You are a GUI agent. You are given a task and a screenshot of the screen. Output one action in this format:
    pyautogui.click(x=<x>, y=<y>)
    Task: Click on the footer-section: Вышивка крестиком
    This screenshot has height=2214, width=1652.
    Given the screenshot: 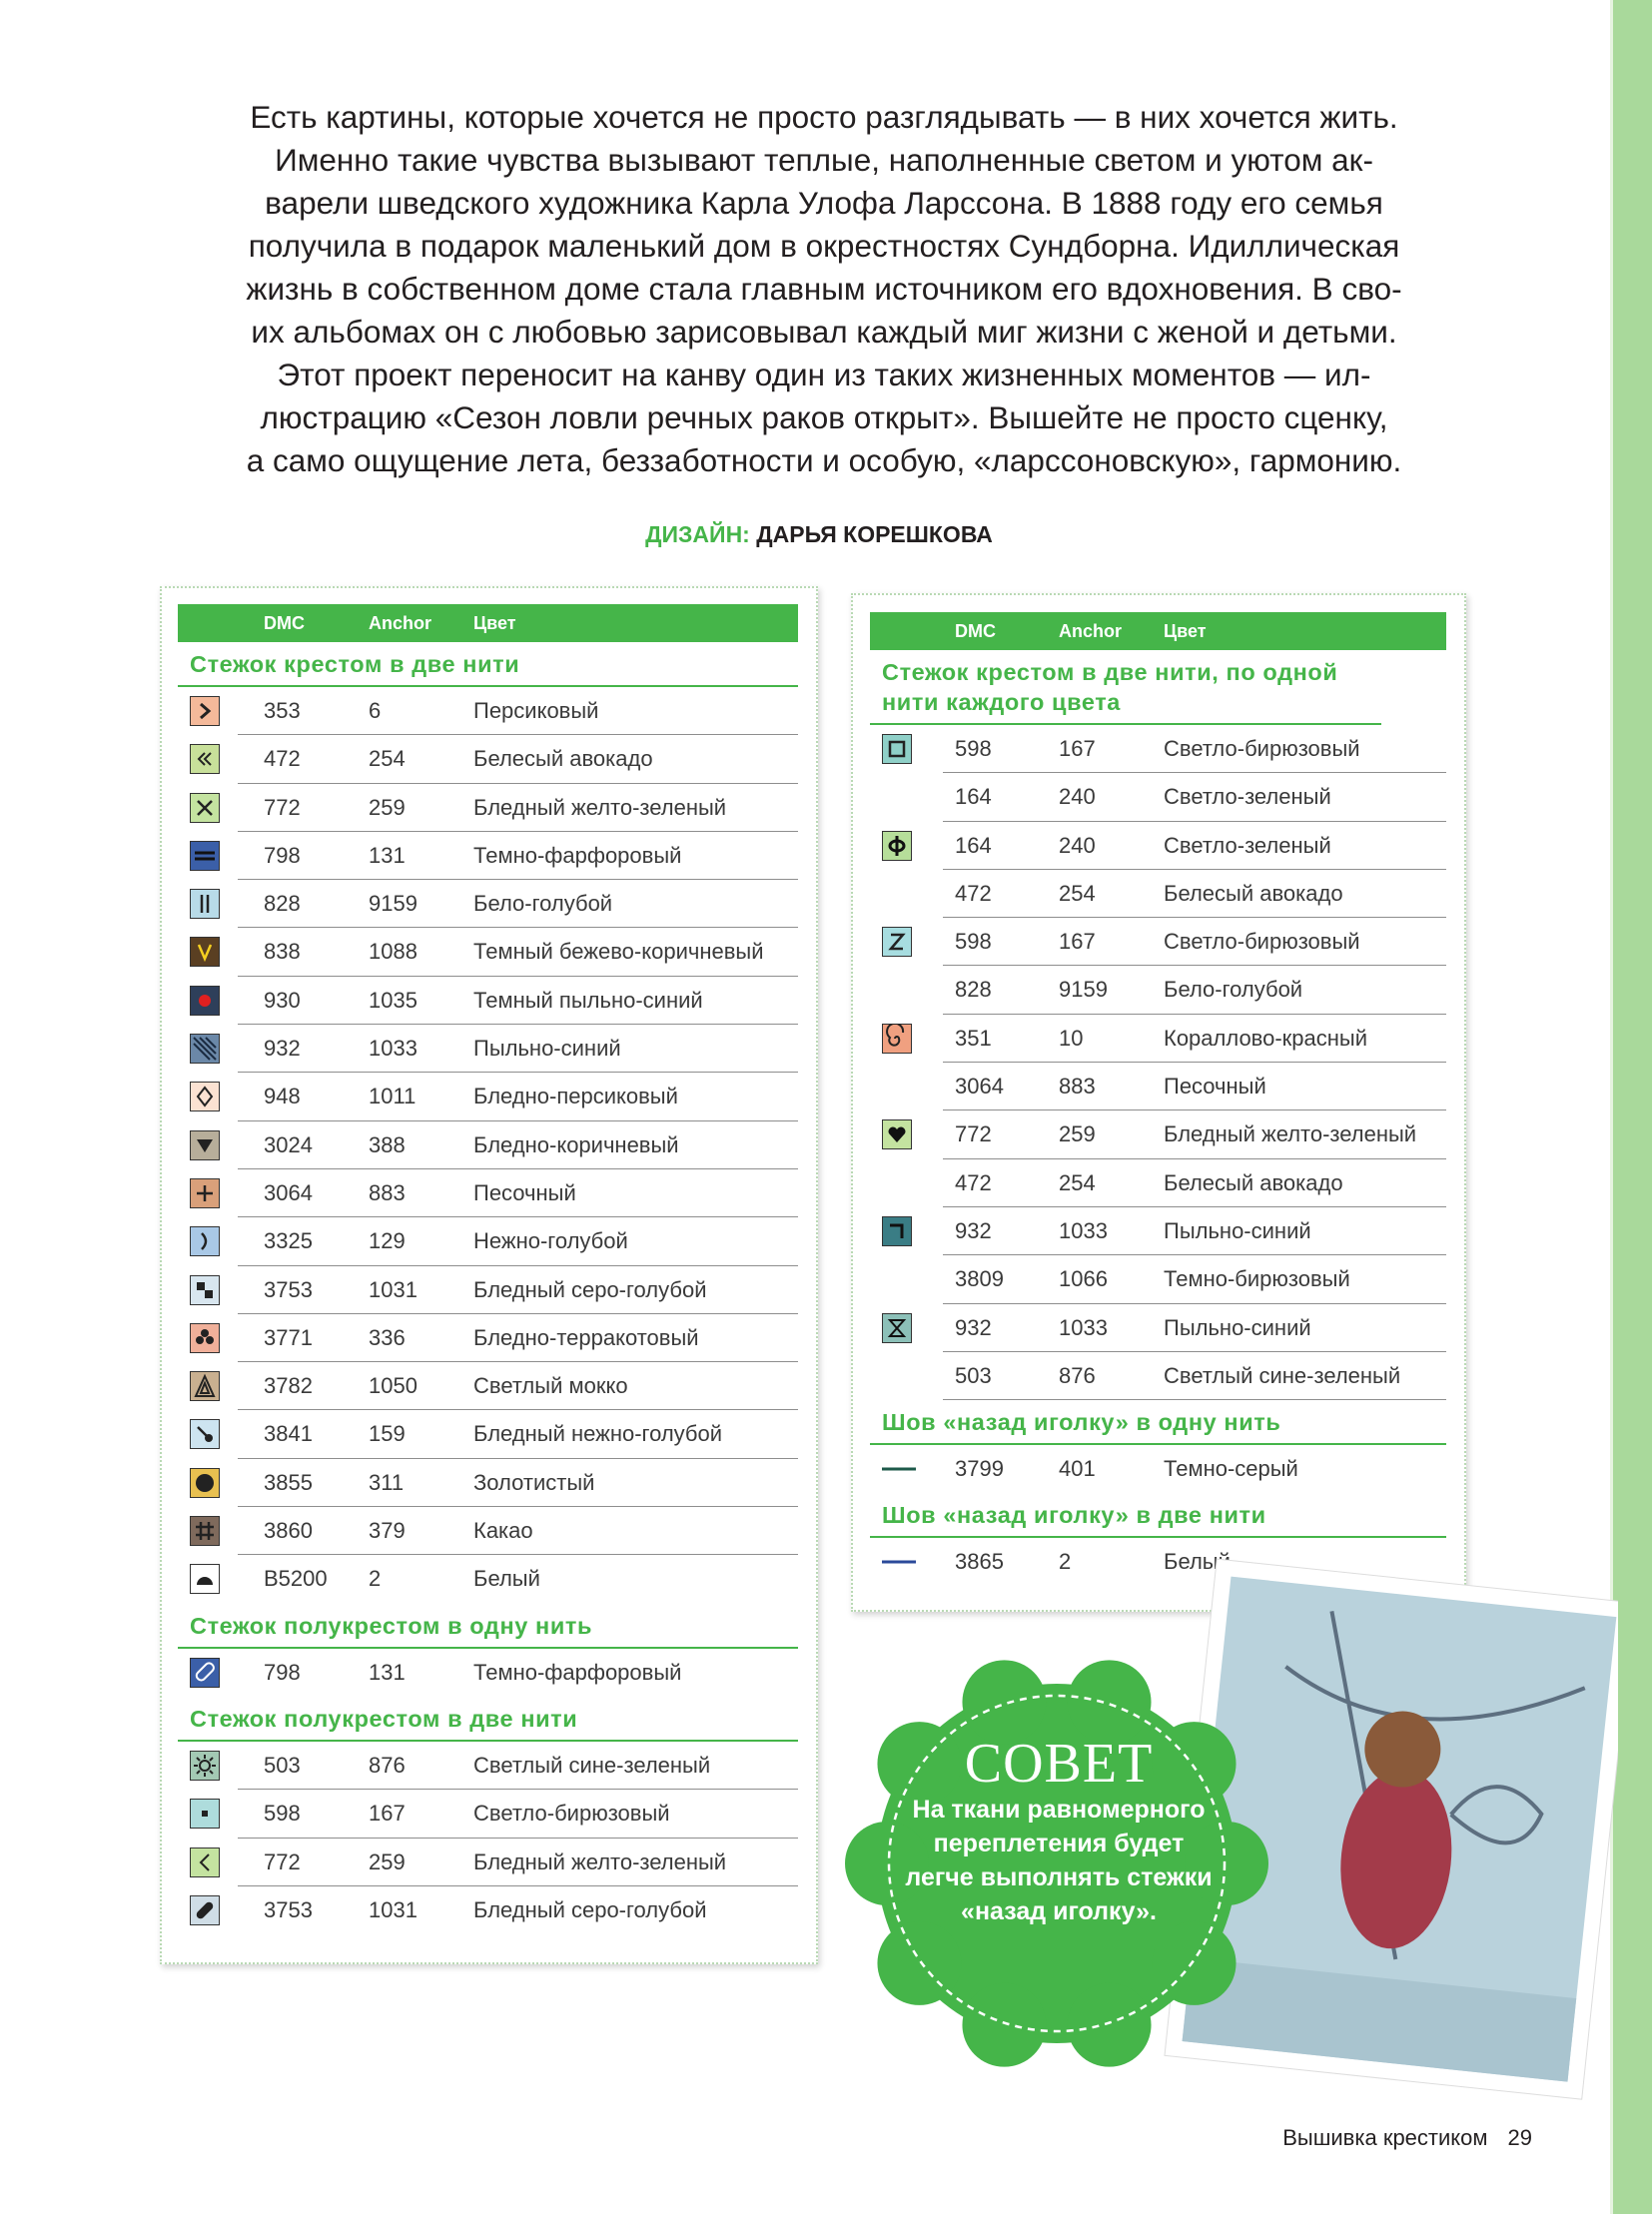 What is the action you would take?
    pyautogui.click(x=1385, y=2137)
    